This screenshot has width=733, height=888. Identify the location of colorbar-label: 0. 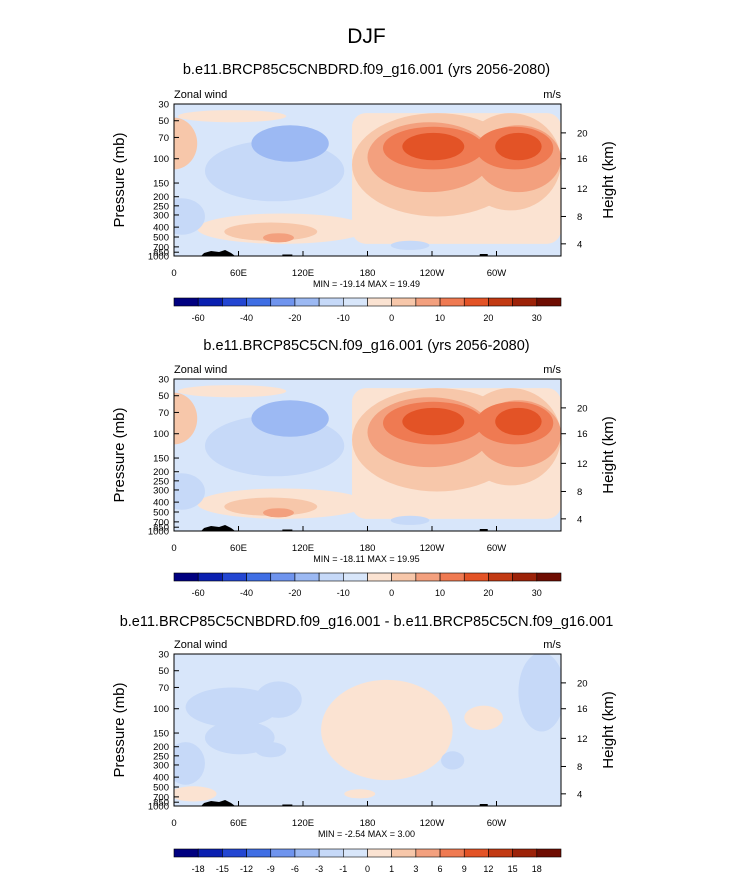
(391, 318).